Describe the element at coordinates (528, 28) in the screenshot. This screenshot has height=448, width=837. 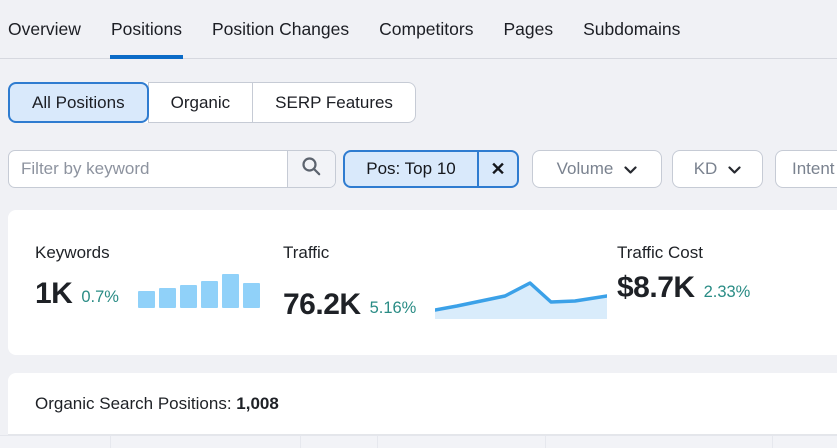
I see `tab-pages: Pages` at that location.